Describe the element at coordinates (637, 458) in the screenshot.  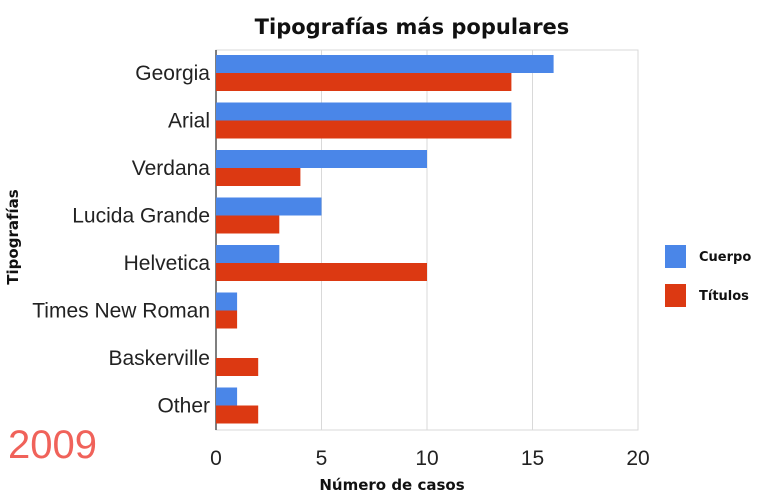
I see `x-tick-label: 20` at that location.